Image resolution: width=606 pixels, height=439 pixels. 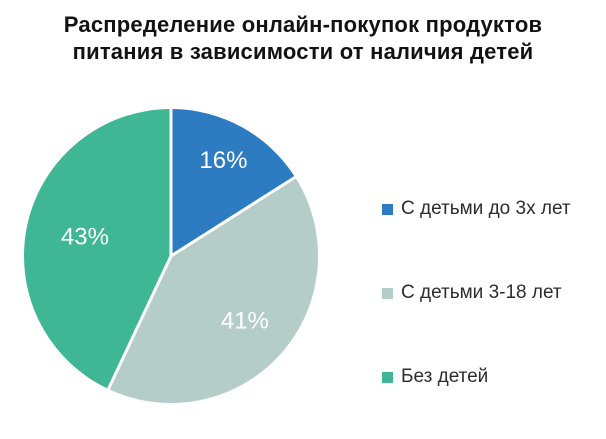 I want to click on pie-slice, so click(x=233, y=182).